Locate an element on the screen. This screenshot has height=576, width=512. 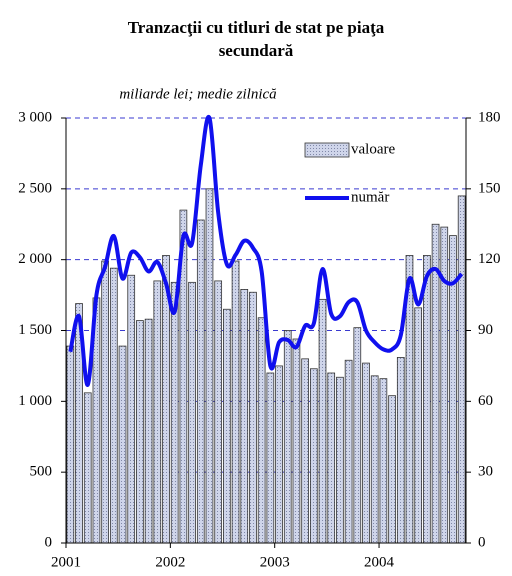
y-tick-label: 1 000 is located at coordinates (35, 401).